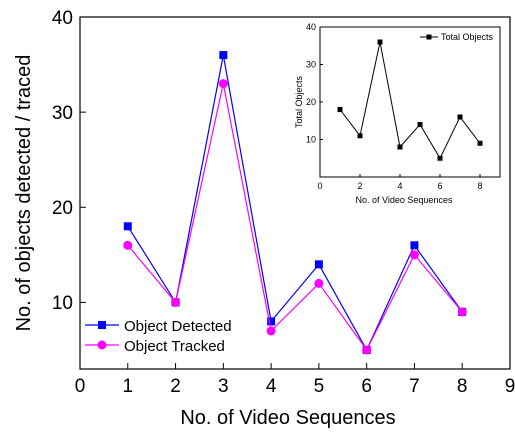 This screenshot has height=432, width=515. I want to click on inset-legend: Total Objects, so click(457, 37).